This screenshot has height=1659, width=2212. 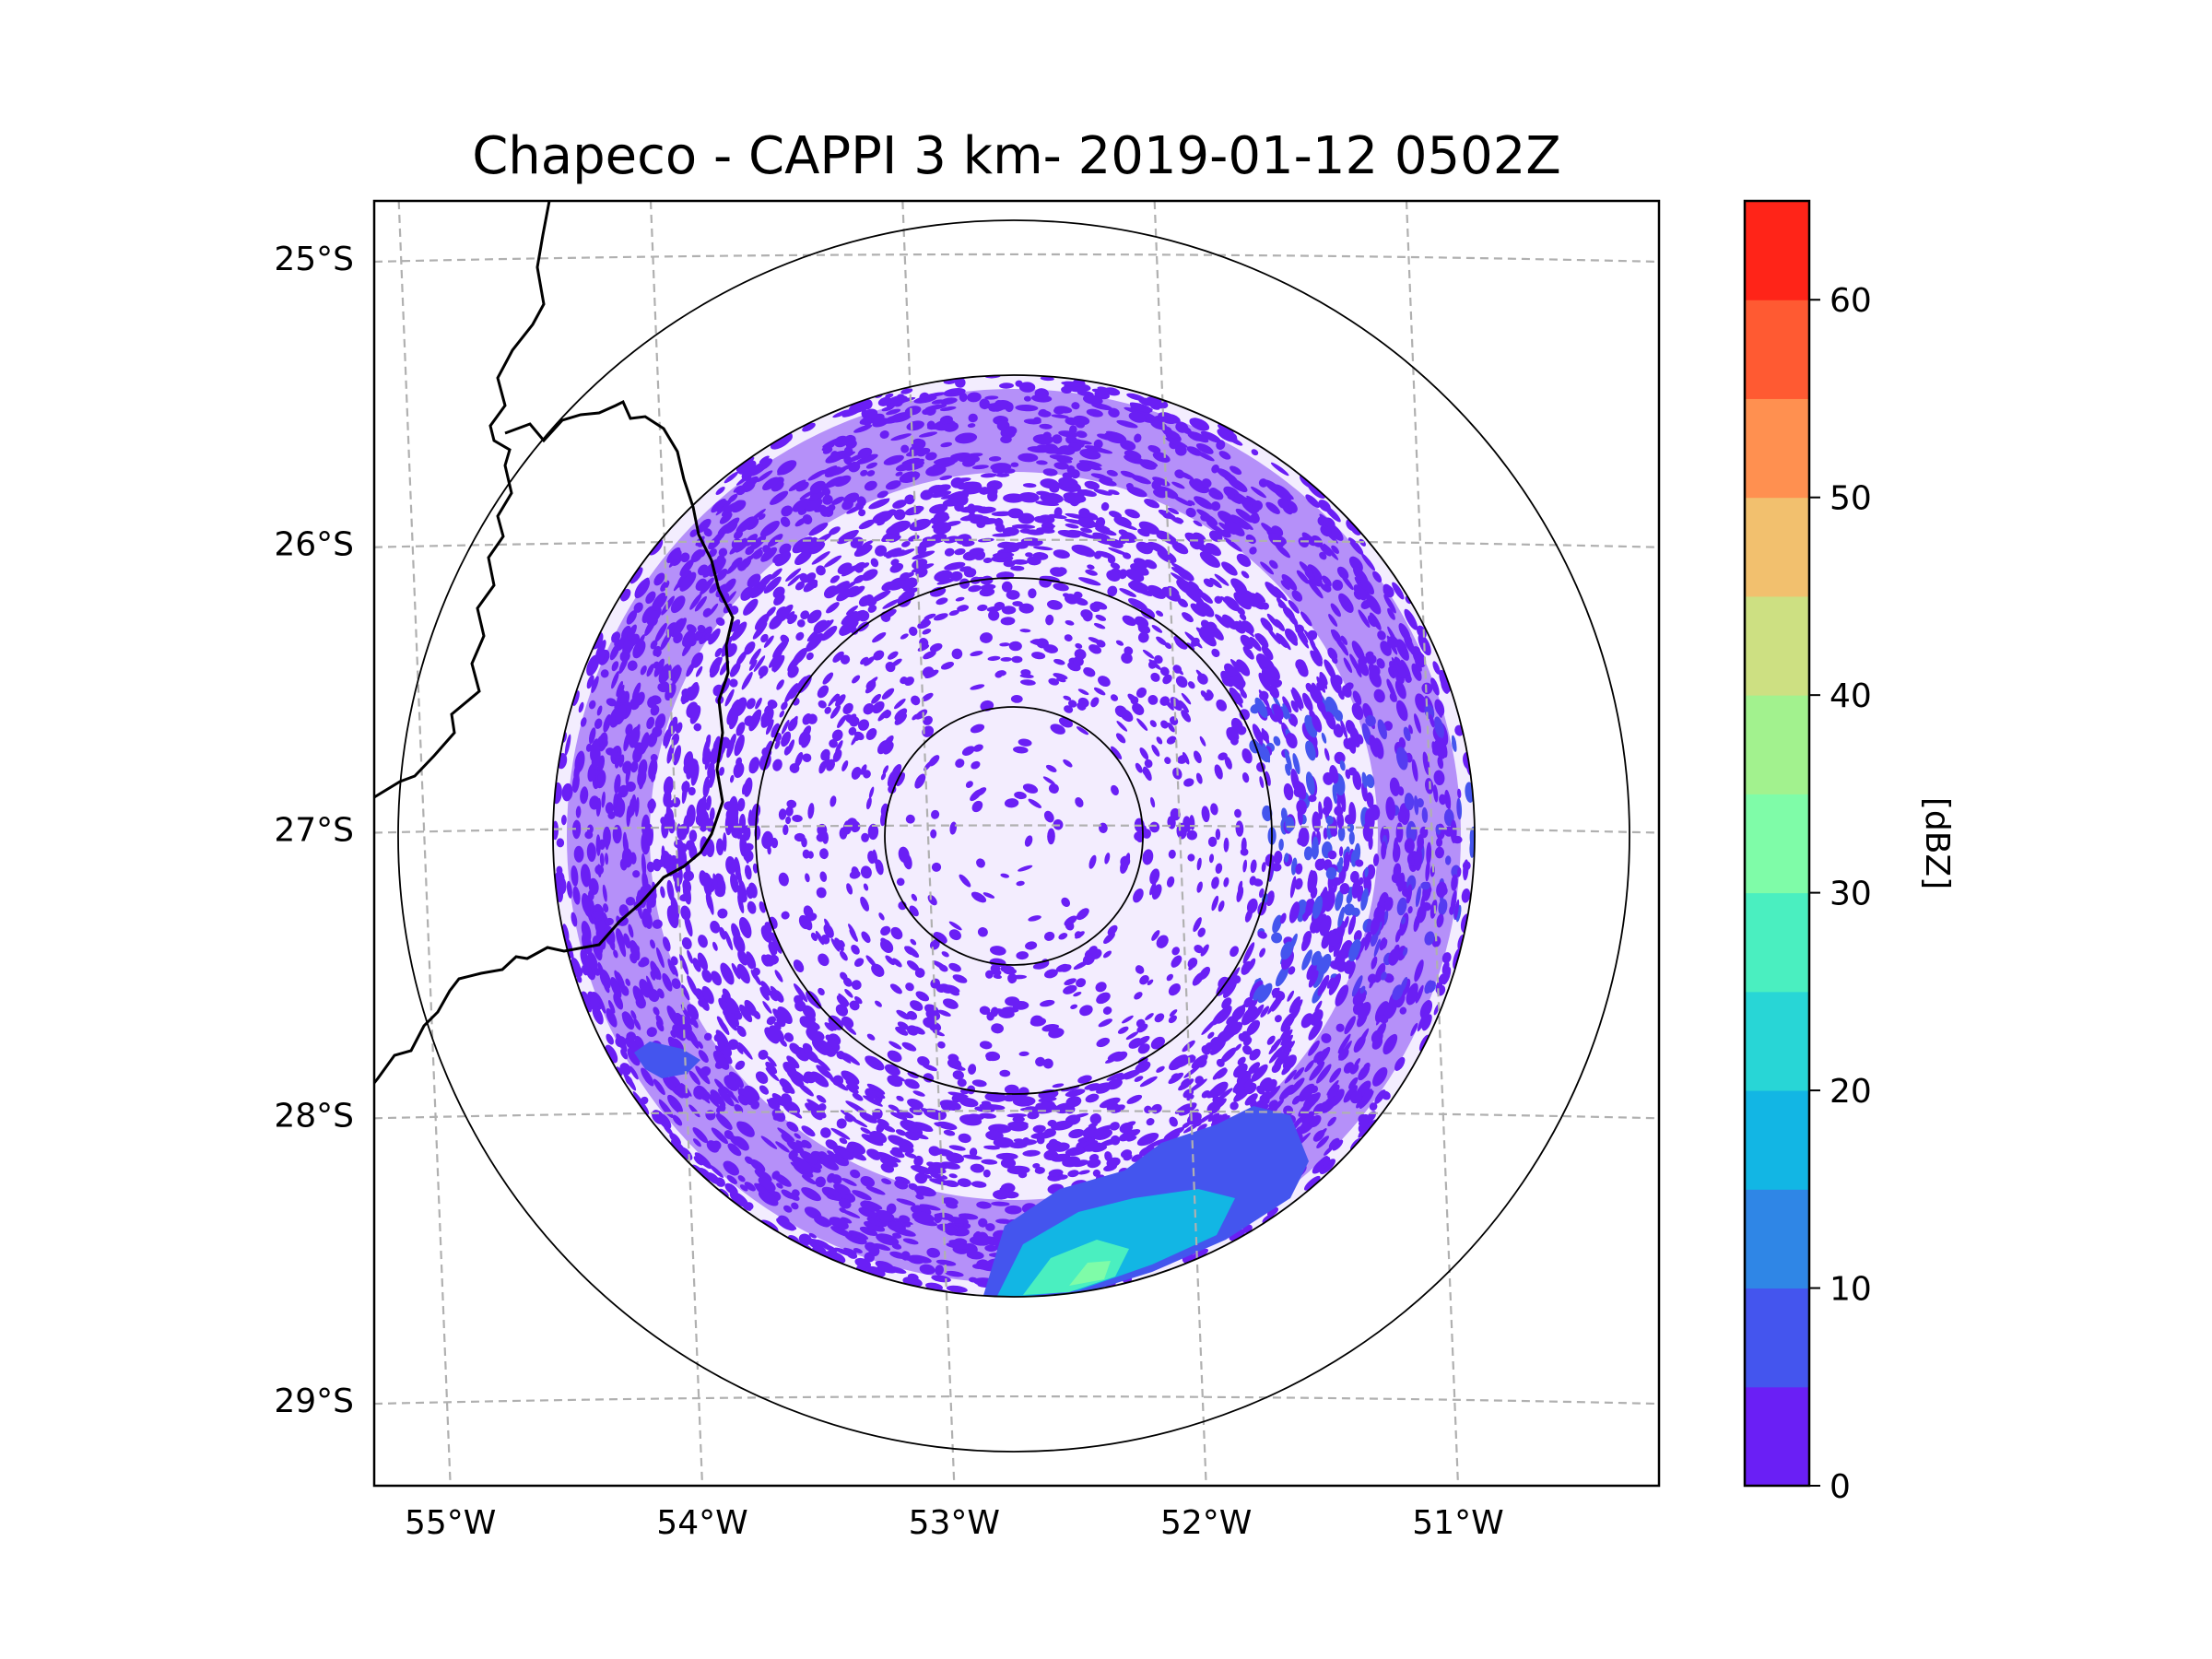 I want to click on colorbar-ticks: 0 10 20 30 40 50 60, so click(x=1840, y=894).